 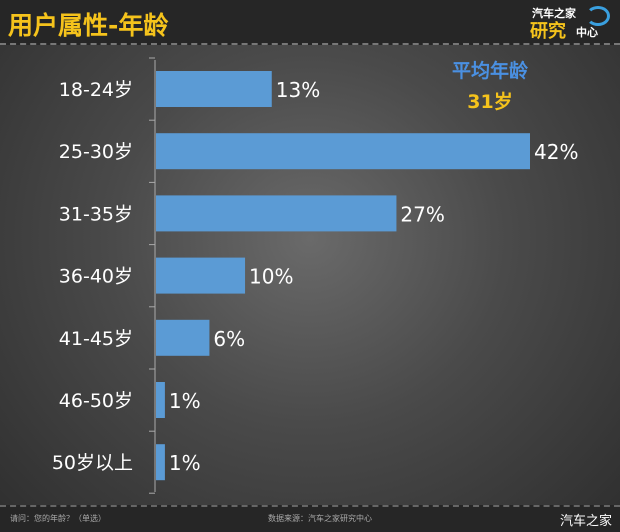 What do you see at coordinates (422, 214) in the screenshot?
I see `data-label: 27%` at bounding box center [422, 214].